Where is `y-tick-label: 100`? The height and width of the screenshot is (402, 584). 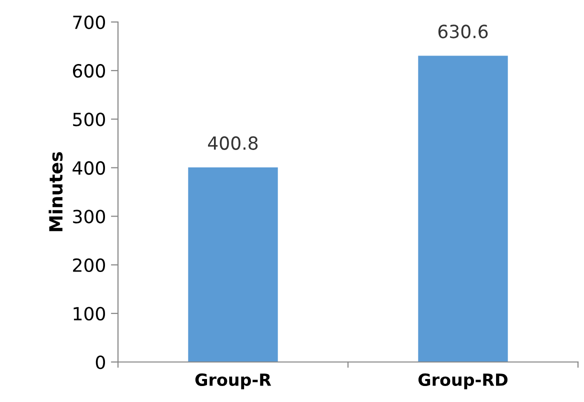
y-tick-label: 100 is located at coordinates (89, 313).